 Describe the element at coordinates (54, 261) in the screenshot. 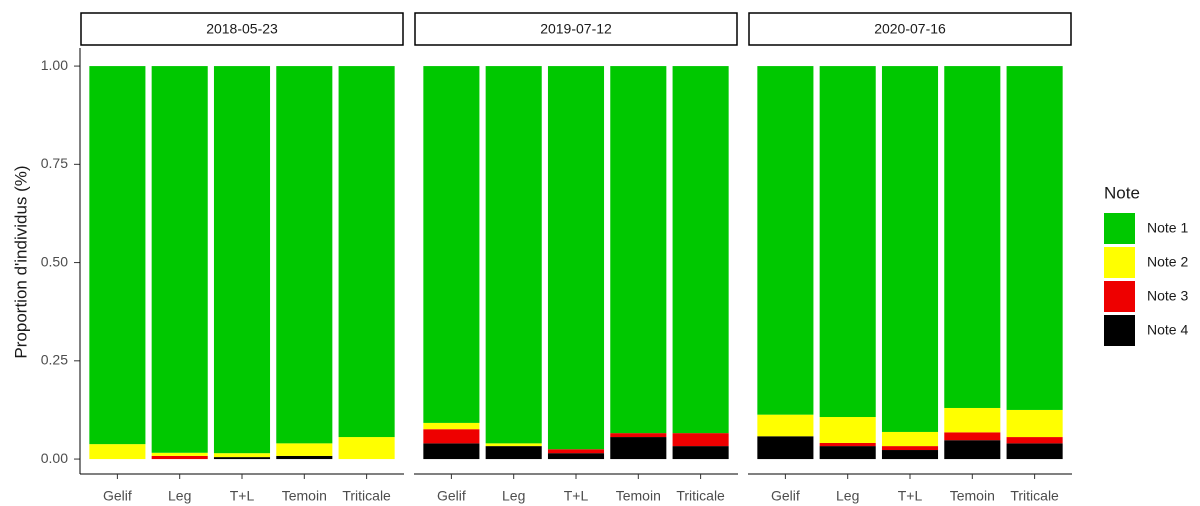

I see `y-tick-label: 0.50` at that location.